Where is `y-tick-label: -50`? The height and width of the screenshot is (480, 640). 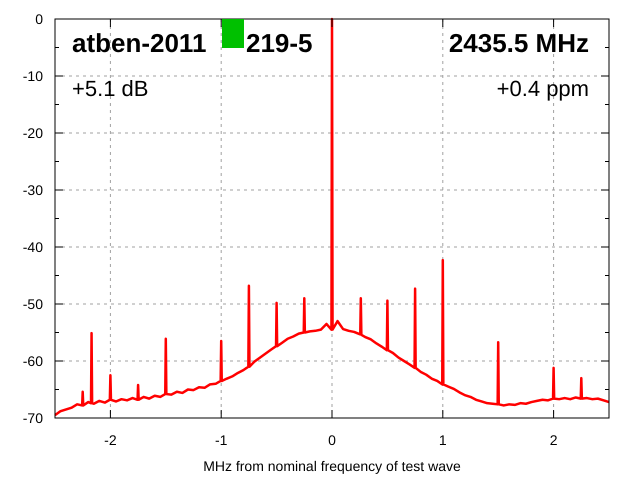 y-tick-label: -50 is located at coordinates (33, 304).